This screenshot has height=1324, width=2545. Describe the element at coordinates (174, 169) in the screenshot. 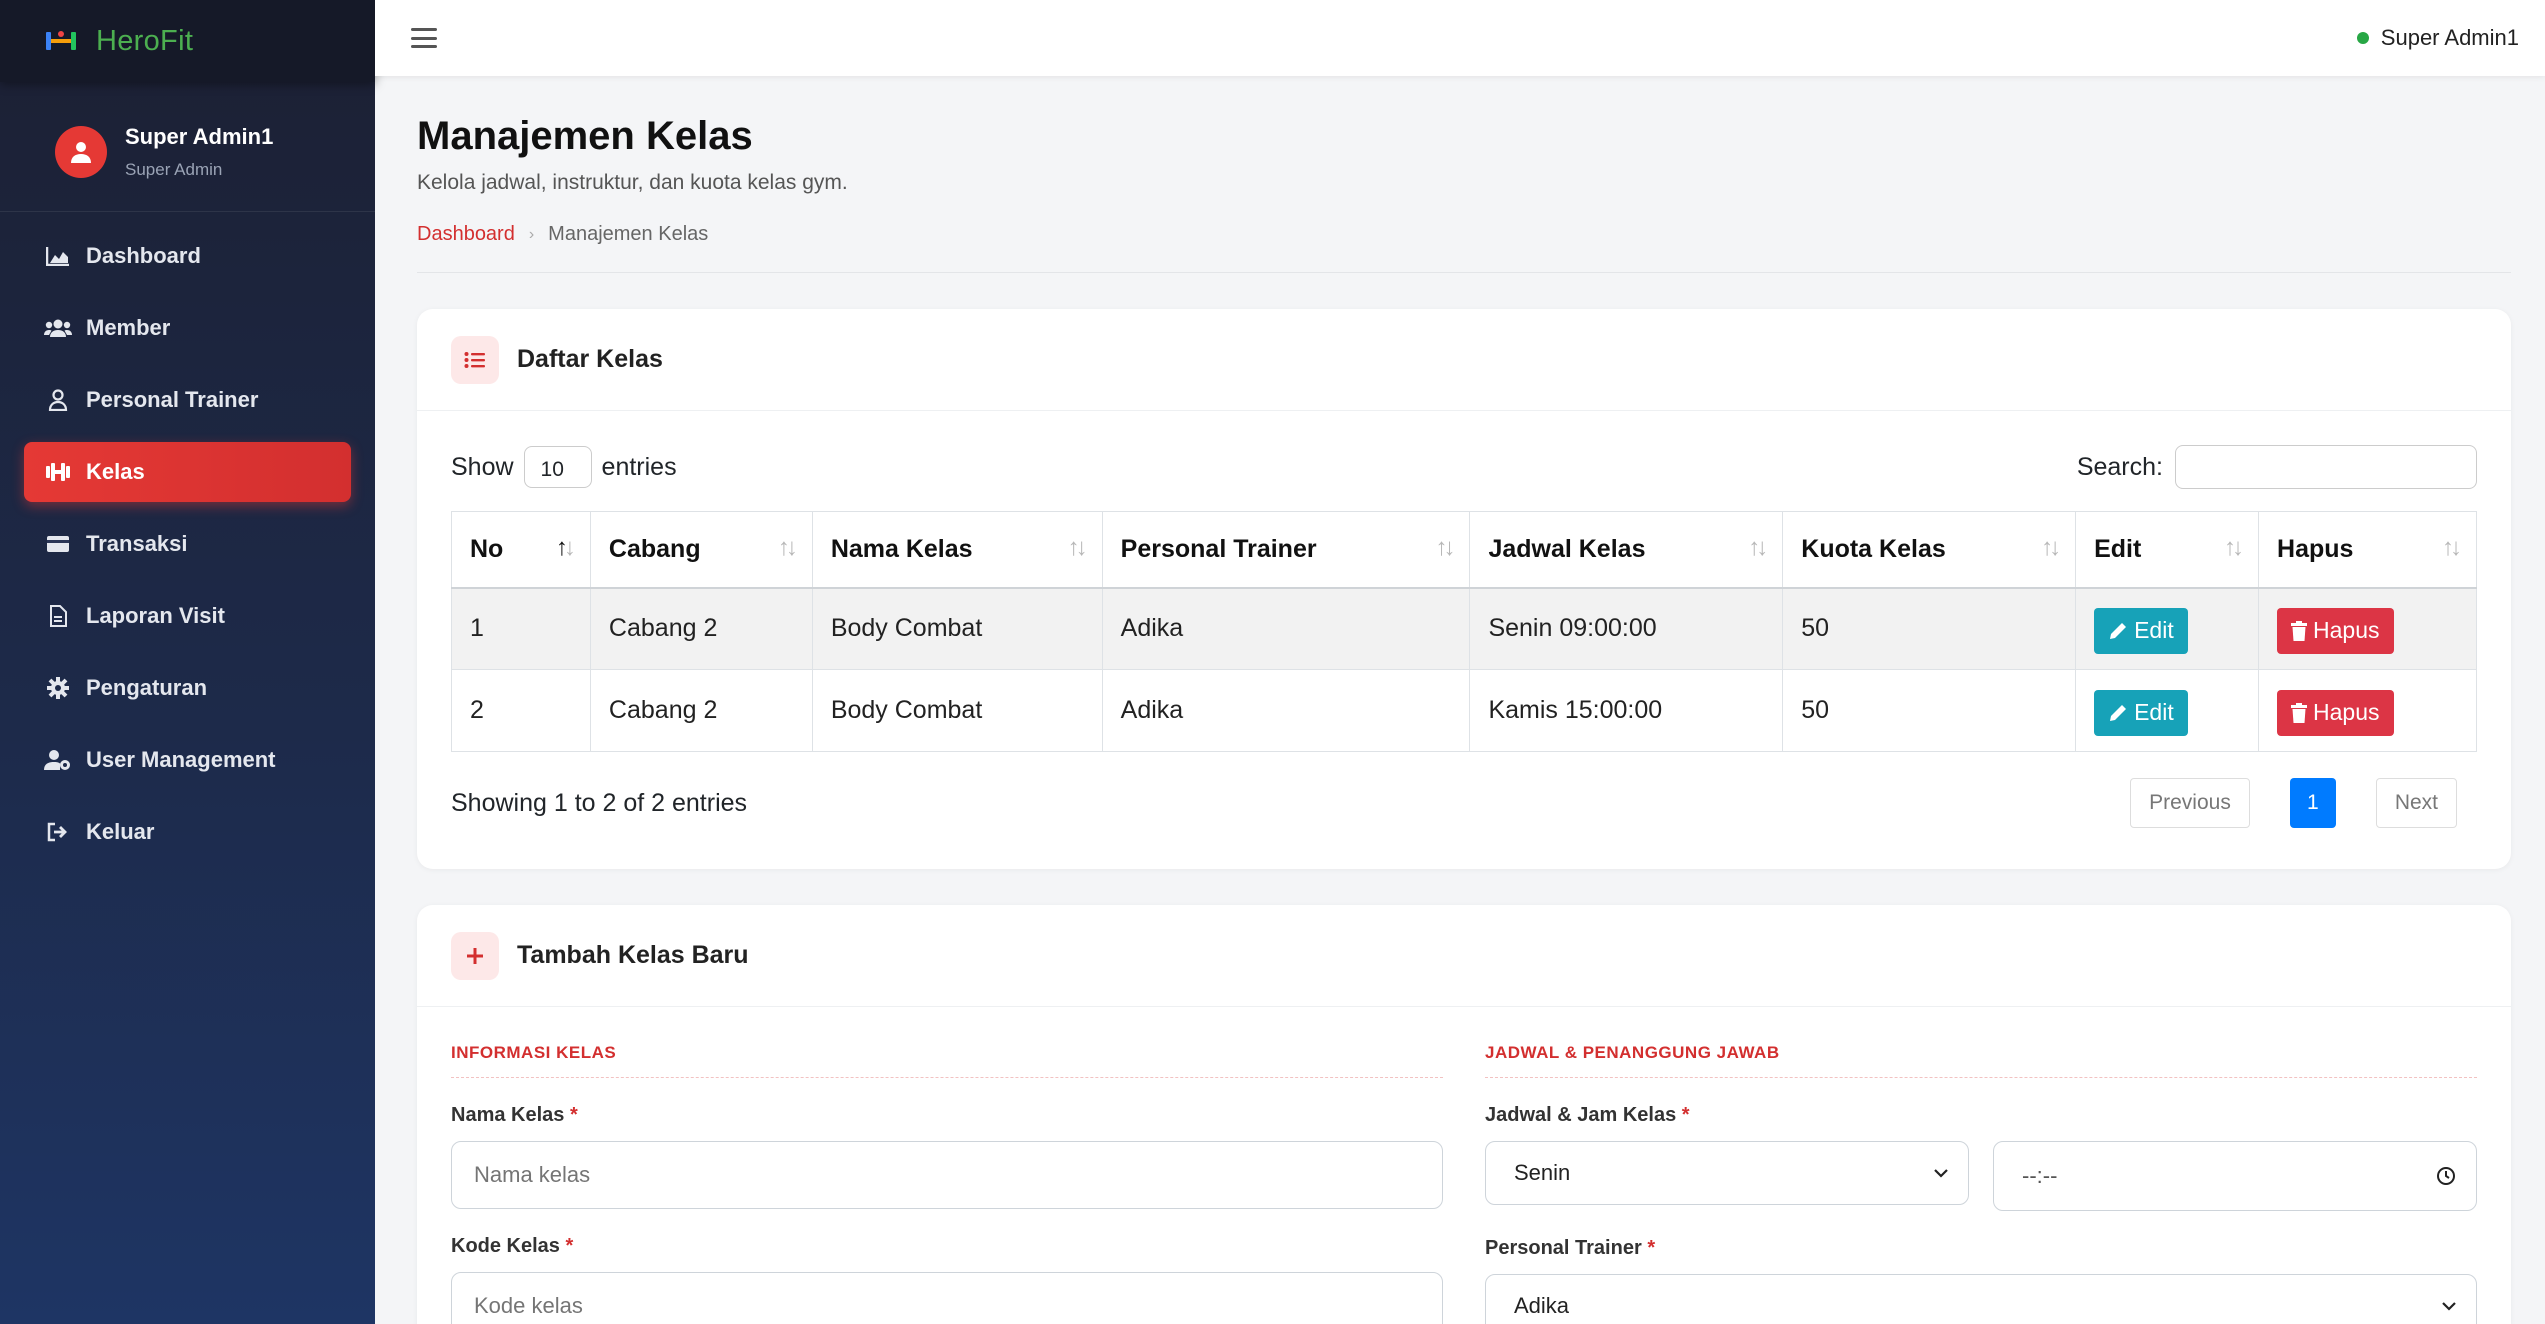

I see `sidebar-user-role: Super Admin` at that location.